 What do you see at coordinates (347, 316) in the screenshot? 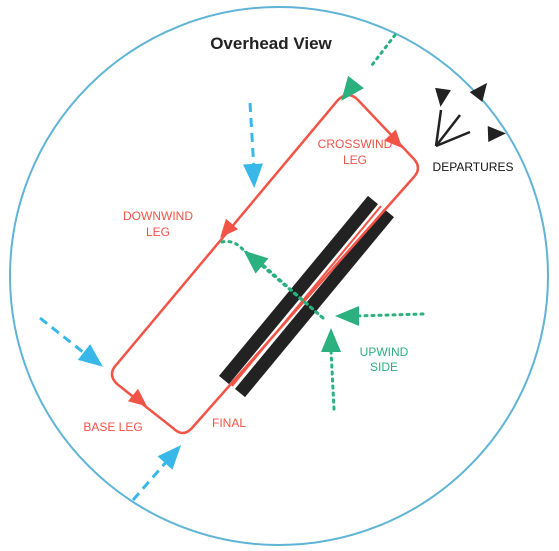
I see `upwind-right-arrowhead` at bounding box center [347, 316].